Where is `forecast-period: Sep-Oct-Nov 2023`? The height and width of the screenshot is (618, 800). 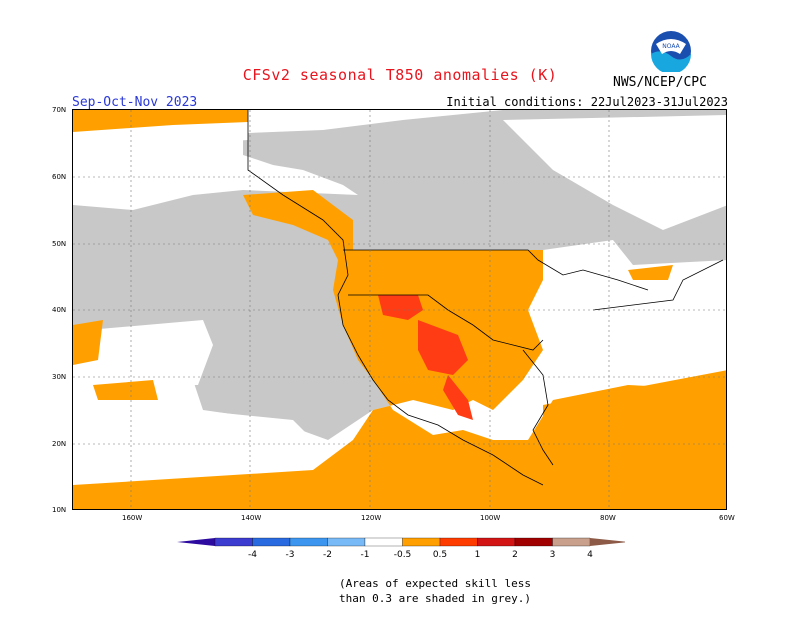 forecast-period: Sep-Oct-Nov 2023 is located at coordinates (135, 102).